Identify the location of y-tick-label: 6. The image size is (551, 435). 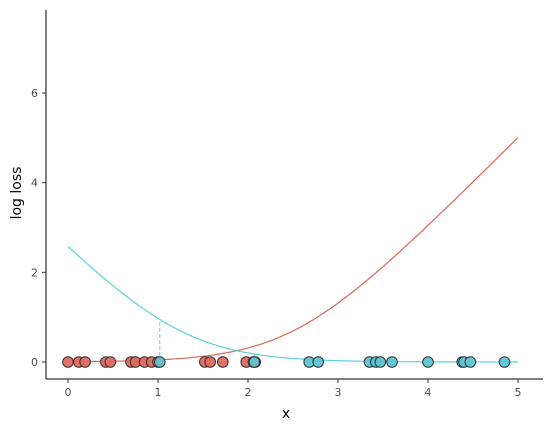
(34, 93).